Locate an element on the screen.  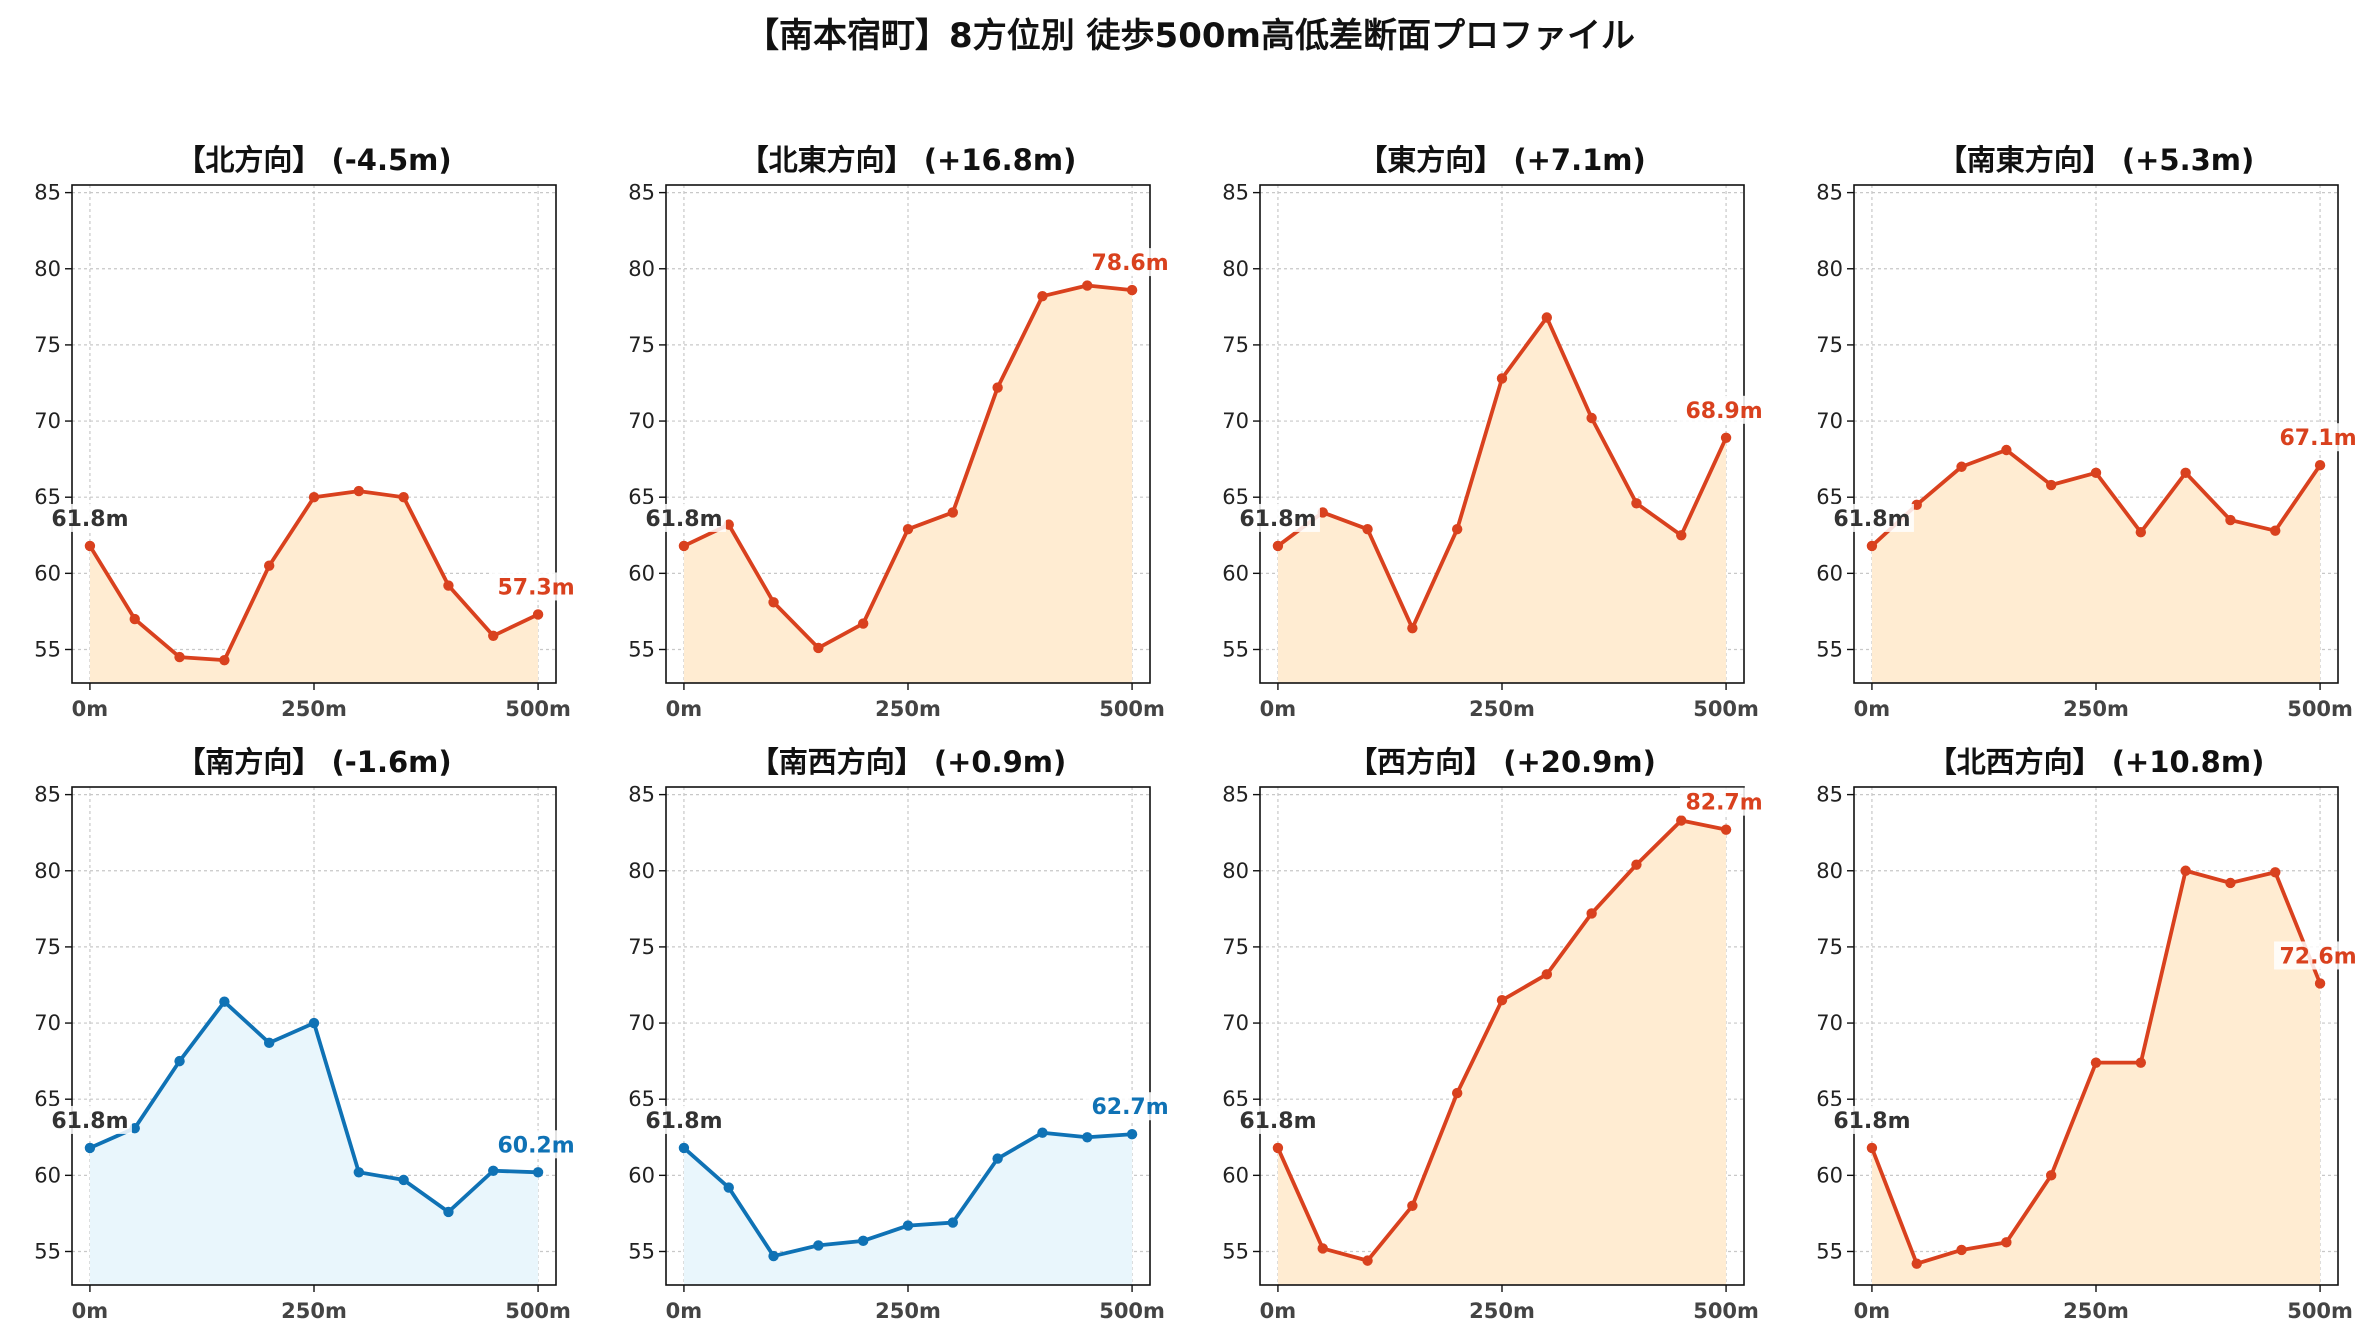
end-label: 78.6m is located at coordinates (1129, 263).